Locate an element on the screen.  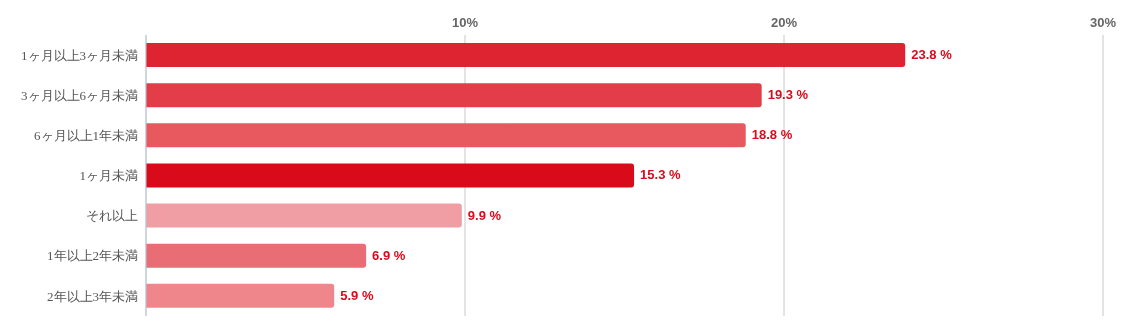
data-label: 23.8 % is located at coordinates (932, 54).